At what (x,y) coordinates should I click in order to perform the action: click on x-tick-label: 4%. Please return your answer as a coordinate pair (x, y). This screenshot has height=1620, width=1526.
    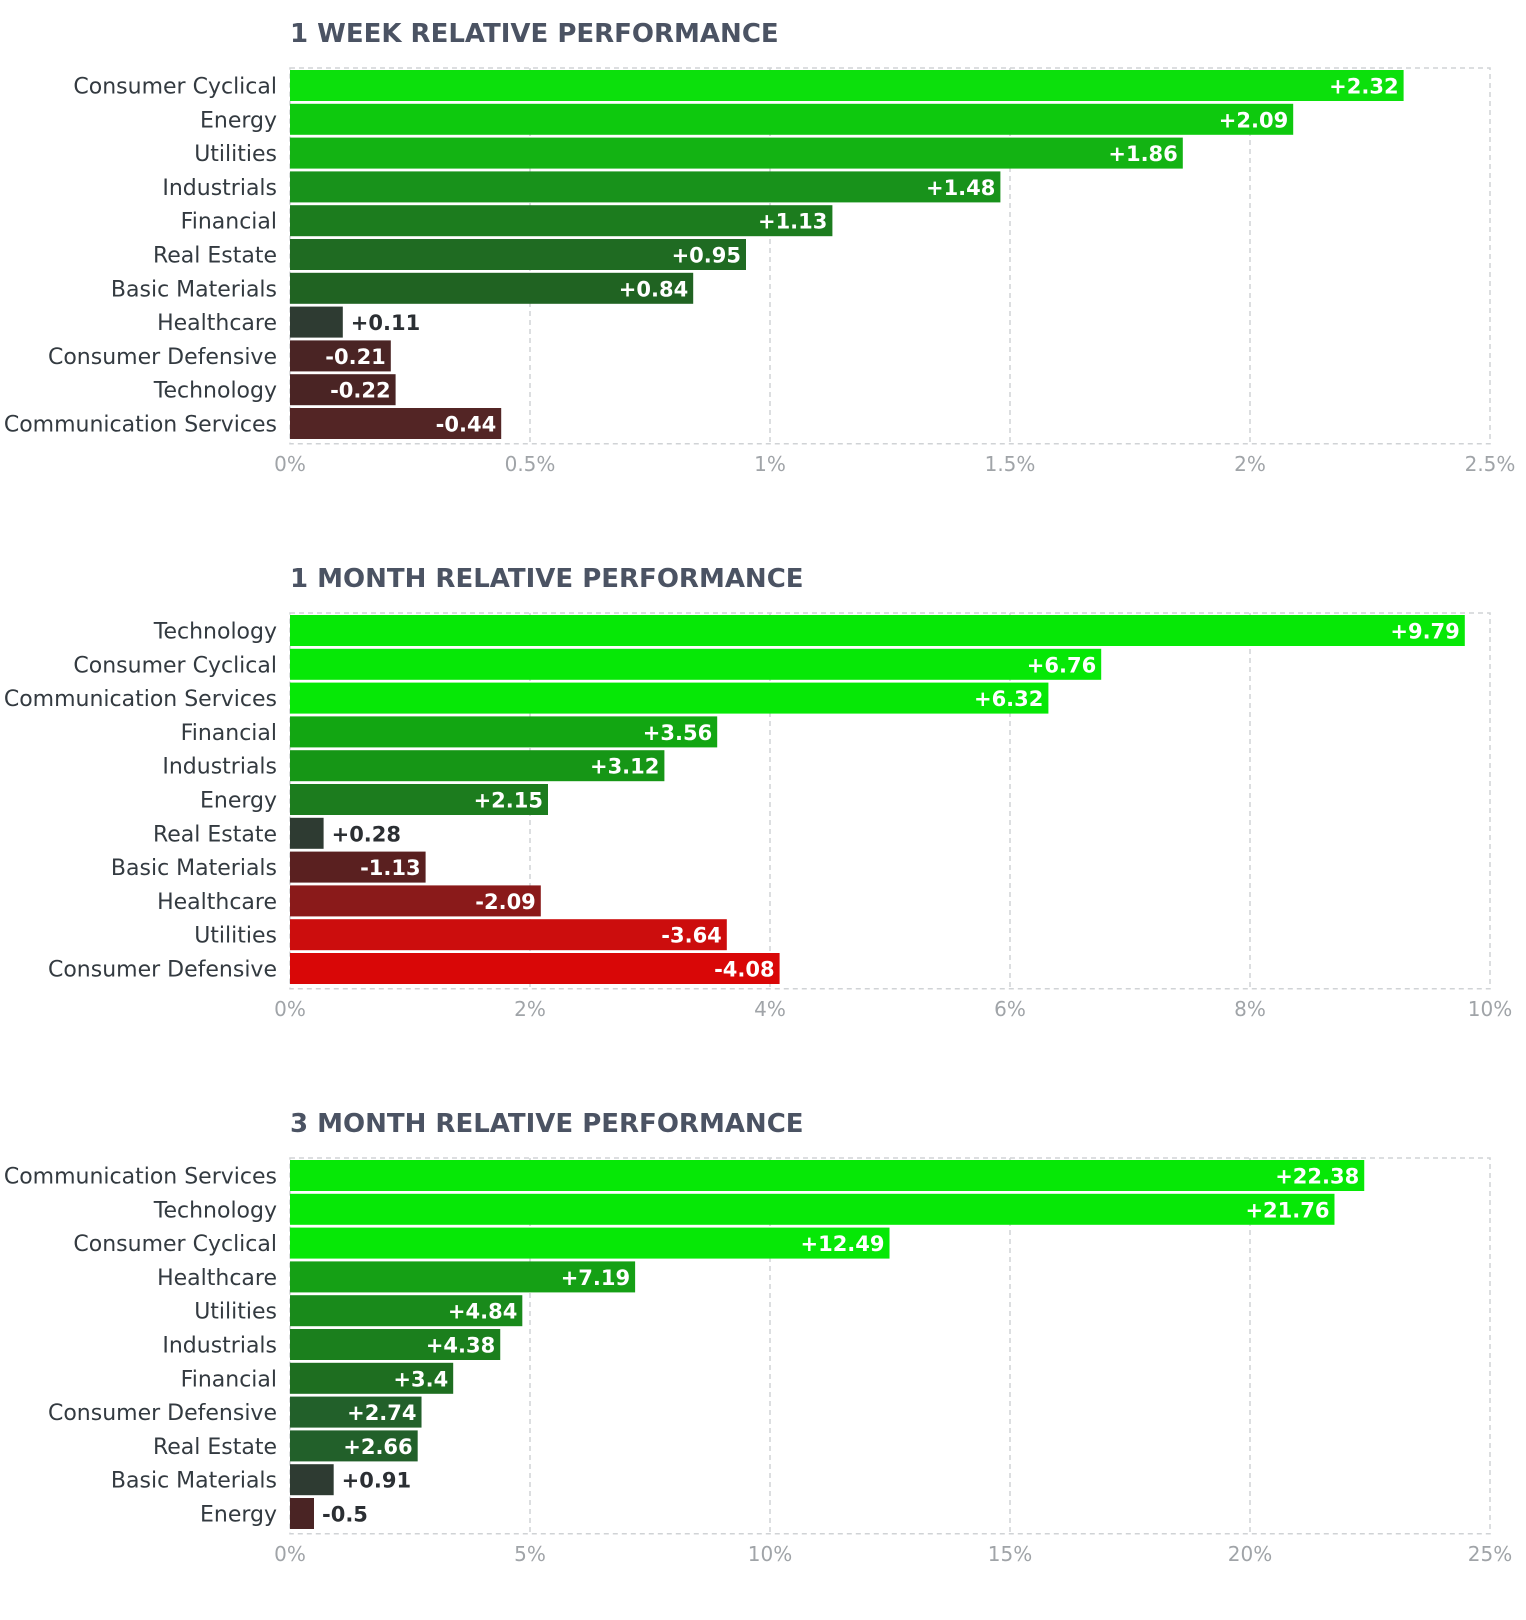
    Looking at the image, I should click on (770, 1009).